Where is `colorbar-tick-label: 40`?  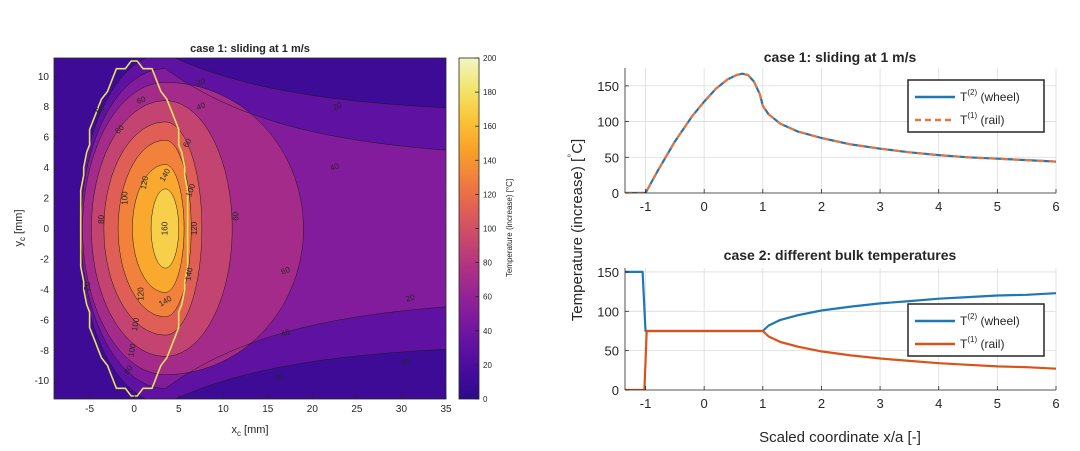 colorbar-tick-label: 40 is located at coordinates (487, 331).